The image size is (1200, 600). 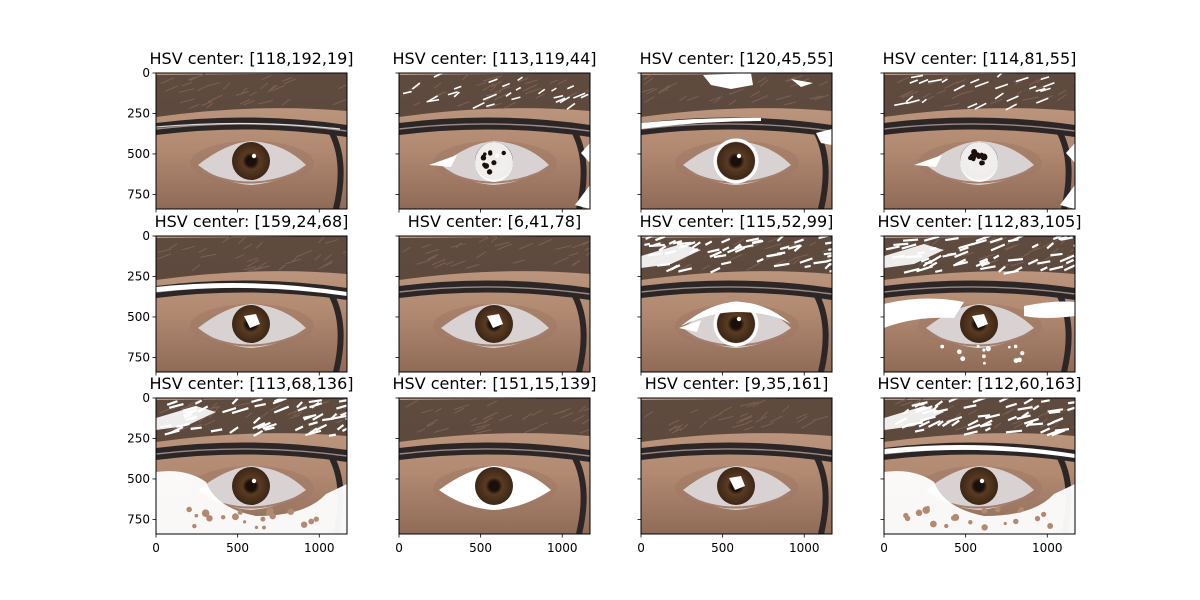 I want to click on panel: 0 250 500 750 HSV center: [159,24,68], so click(x=238, y=294).